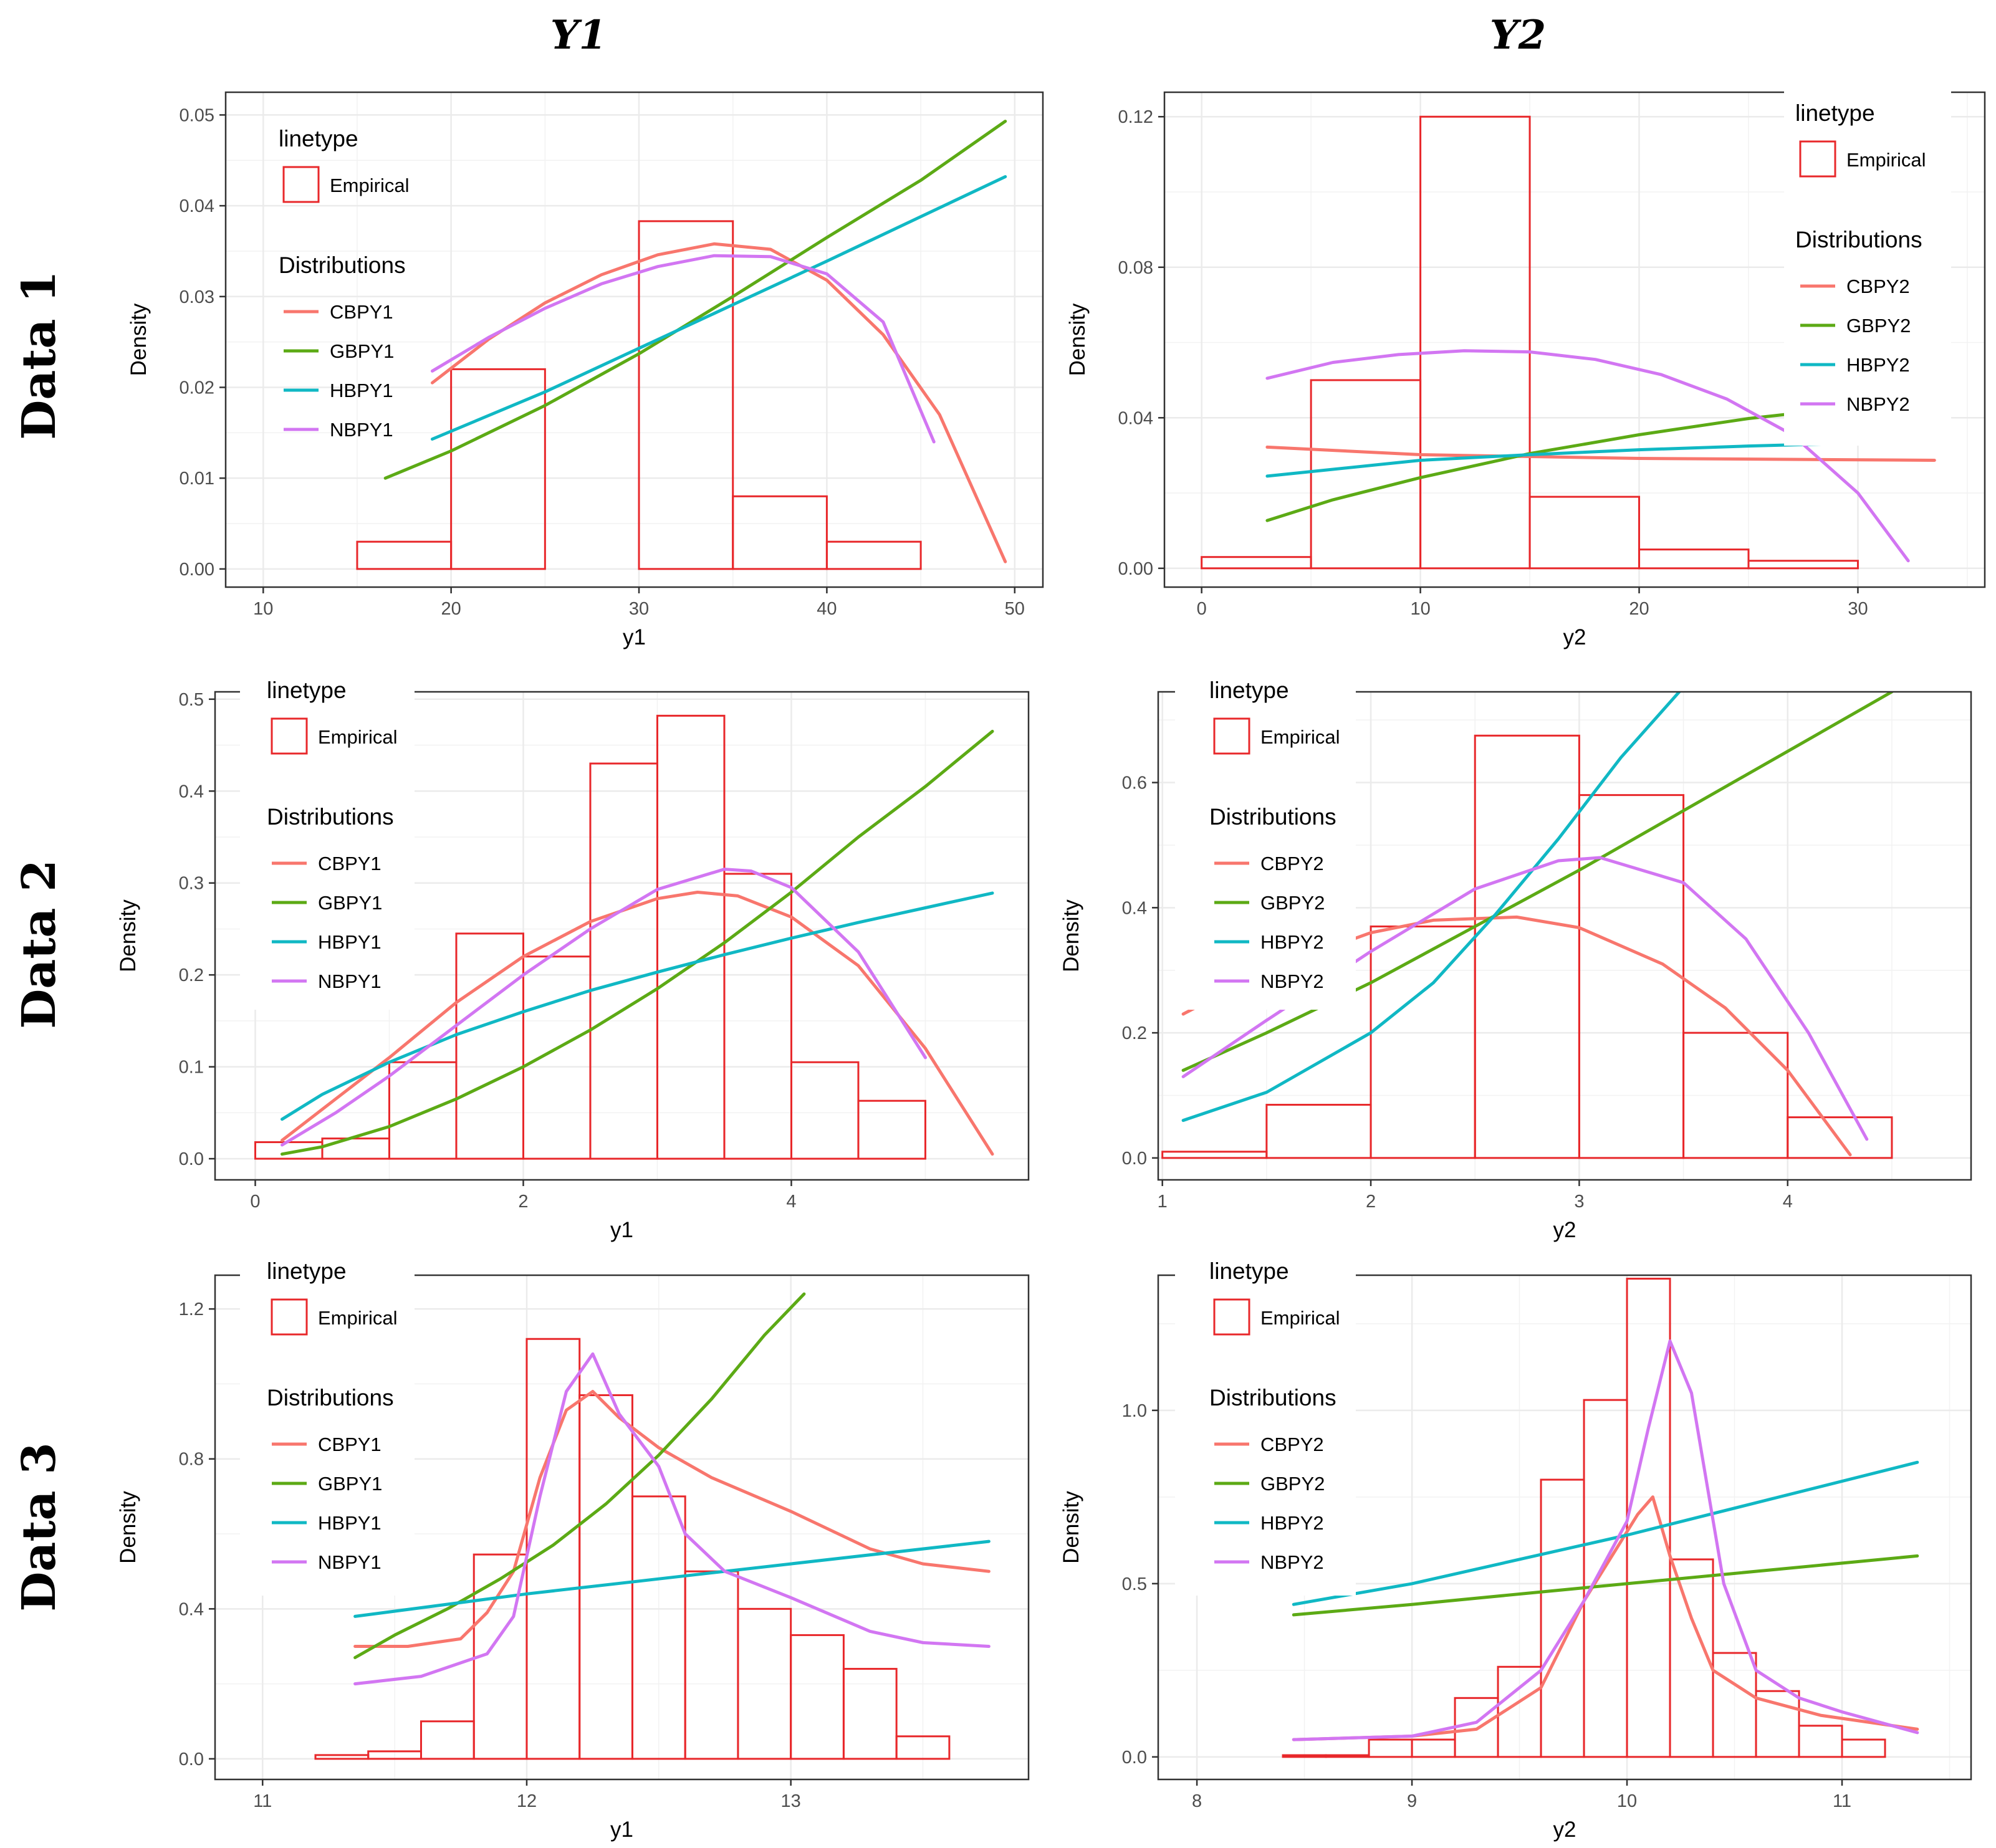 This screenshot has width=1996, height=1848. Describe the element at coordinates (197, 297) in the screenshot. I see `y-tick-label: 0.03` at that location.